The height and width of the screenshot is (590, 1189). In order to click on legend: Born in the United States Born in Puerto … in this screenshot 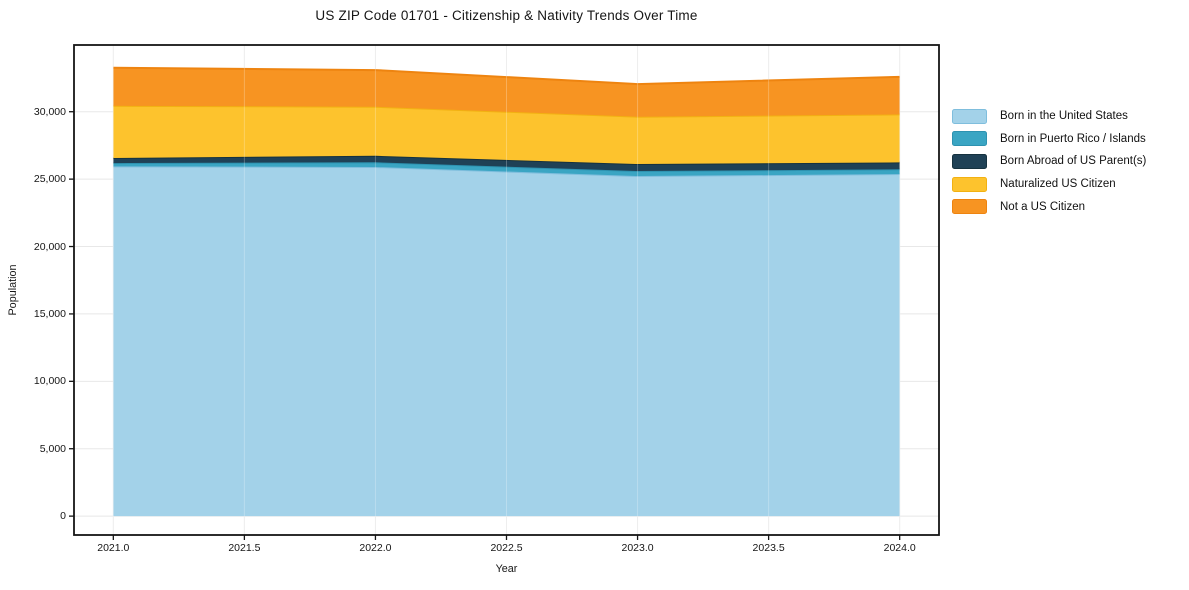, I will do `click(1049, 161)`.